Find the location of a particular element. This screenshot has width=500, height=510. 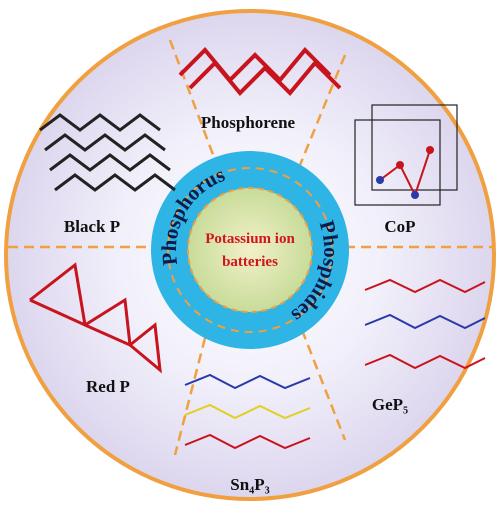

center-label: Potassium ion is located at coordinates (250, 239).